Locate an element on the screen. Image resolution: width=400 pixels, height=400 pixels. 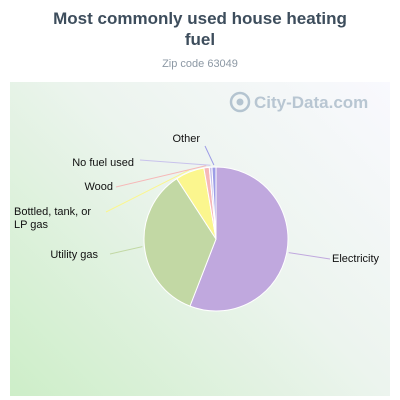
watermark-logo-icon is located at coordinates (240, 102).